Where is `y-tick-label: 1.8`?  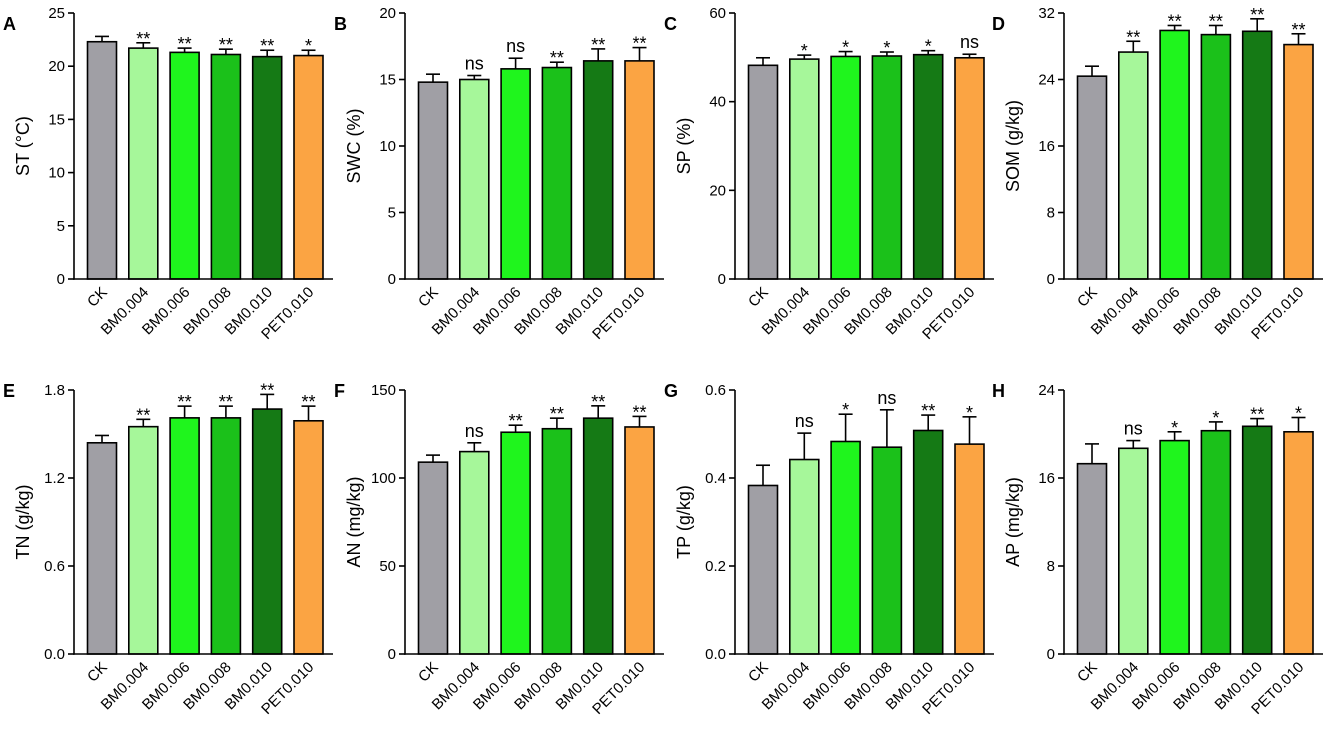 y-tick-label: 1.8 is located at coordinates (54, 390).